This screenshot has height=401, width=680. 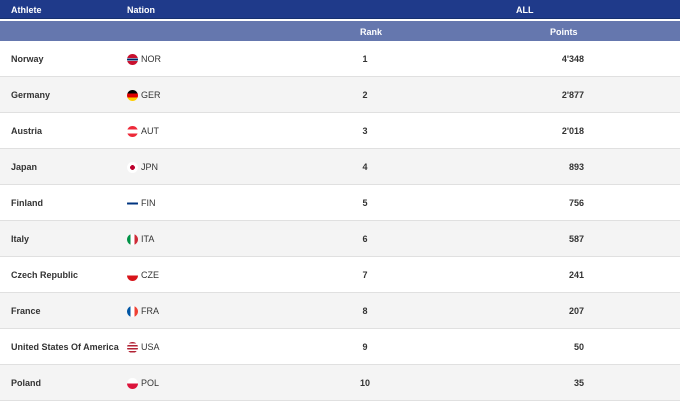 What do you see at coordinates (150, 383) in the screenshot?
I see `nation-code: POL` at bounding box center [150, 383].